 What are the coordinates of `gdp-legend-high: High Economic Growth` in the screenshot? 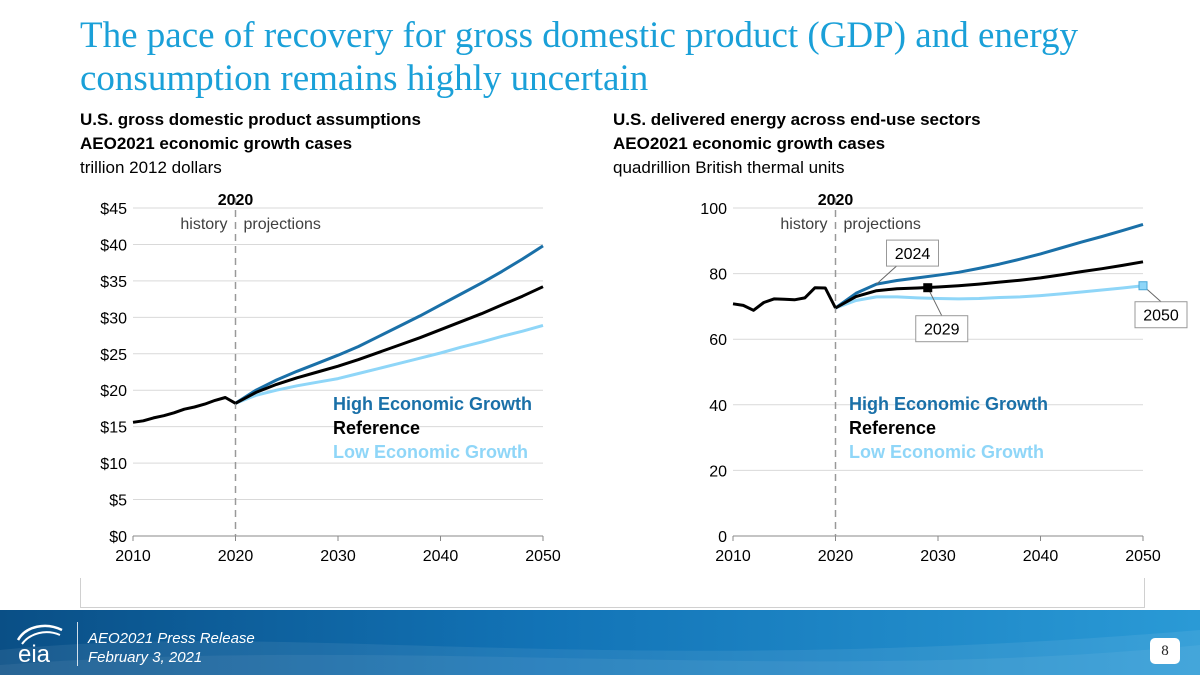 It's located at (432, 404).